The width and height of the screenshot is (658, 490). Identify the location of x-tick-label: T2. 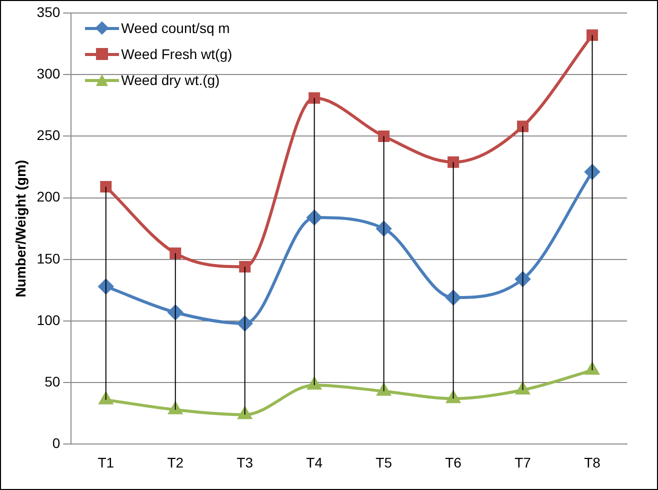
(175, 462).